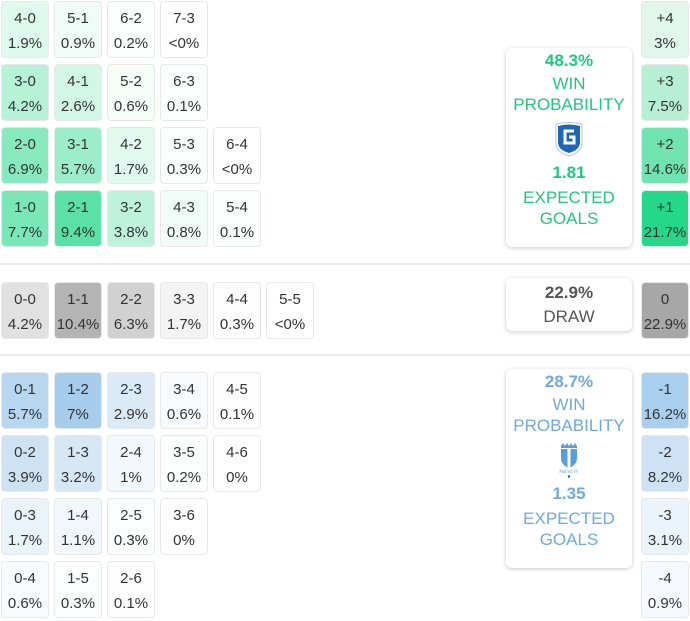  What do you see at coordinates (665, 92) in the screenshot?
I see `goal-margin-cell: +3 7.5%` at bounding box center [665, 92].